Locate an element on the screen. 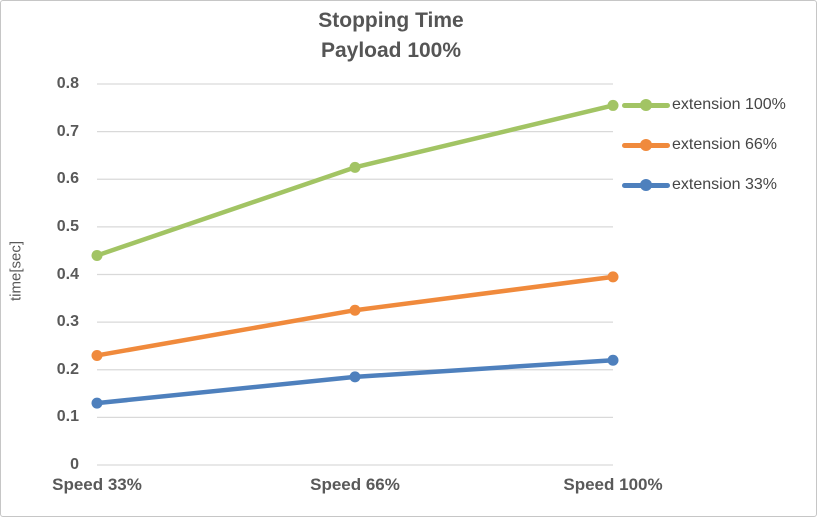  legend-label: extension 100% is located at coordinates (729, 104).